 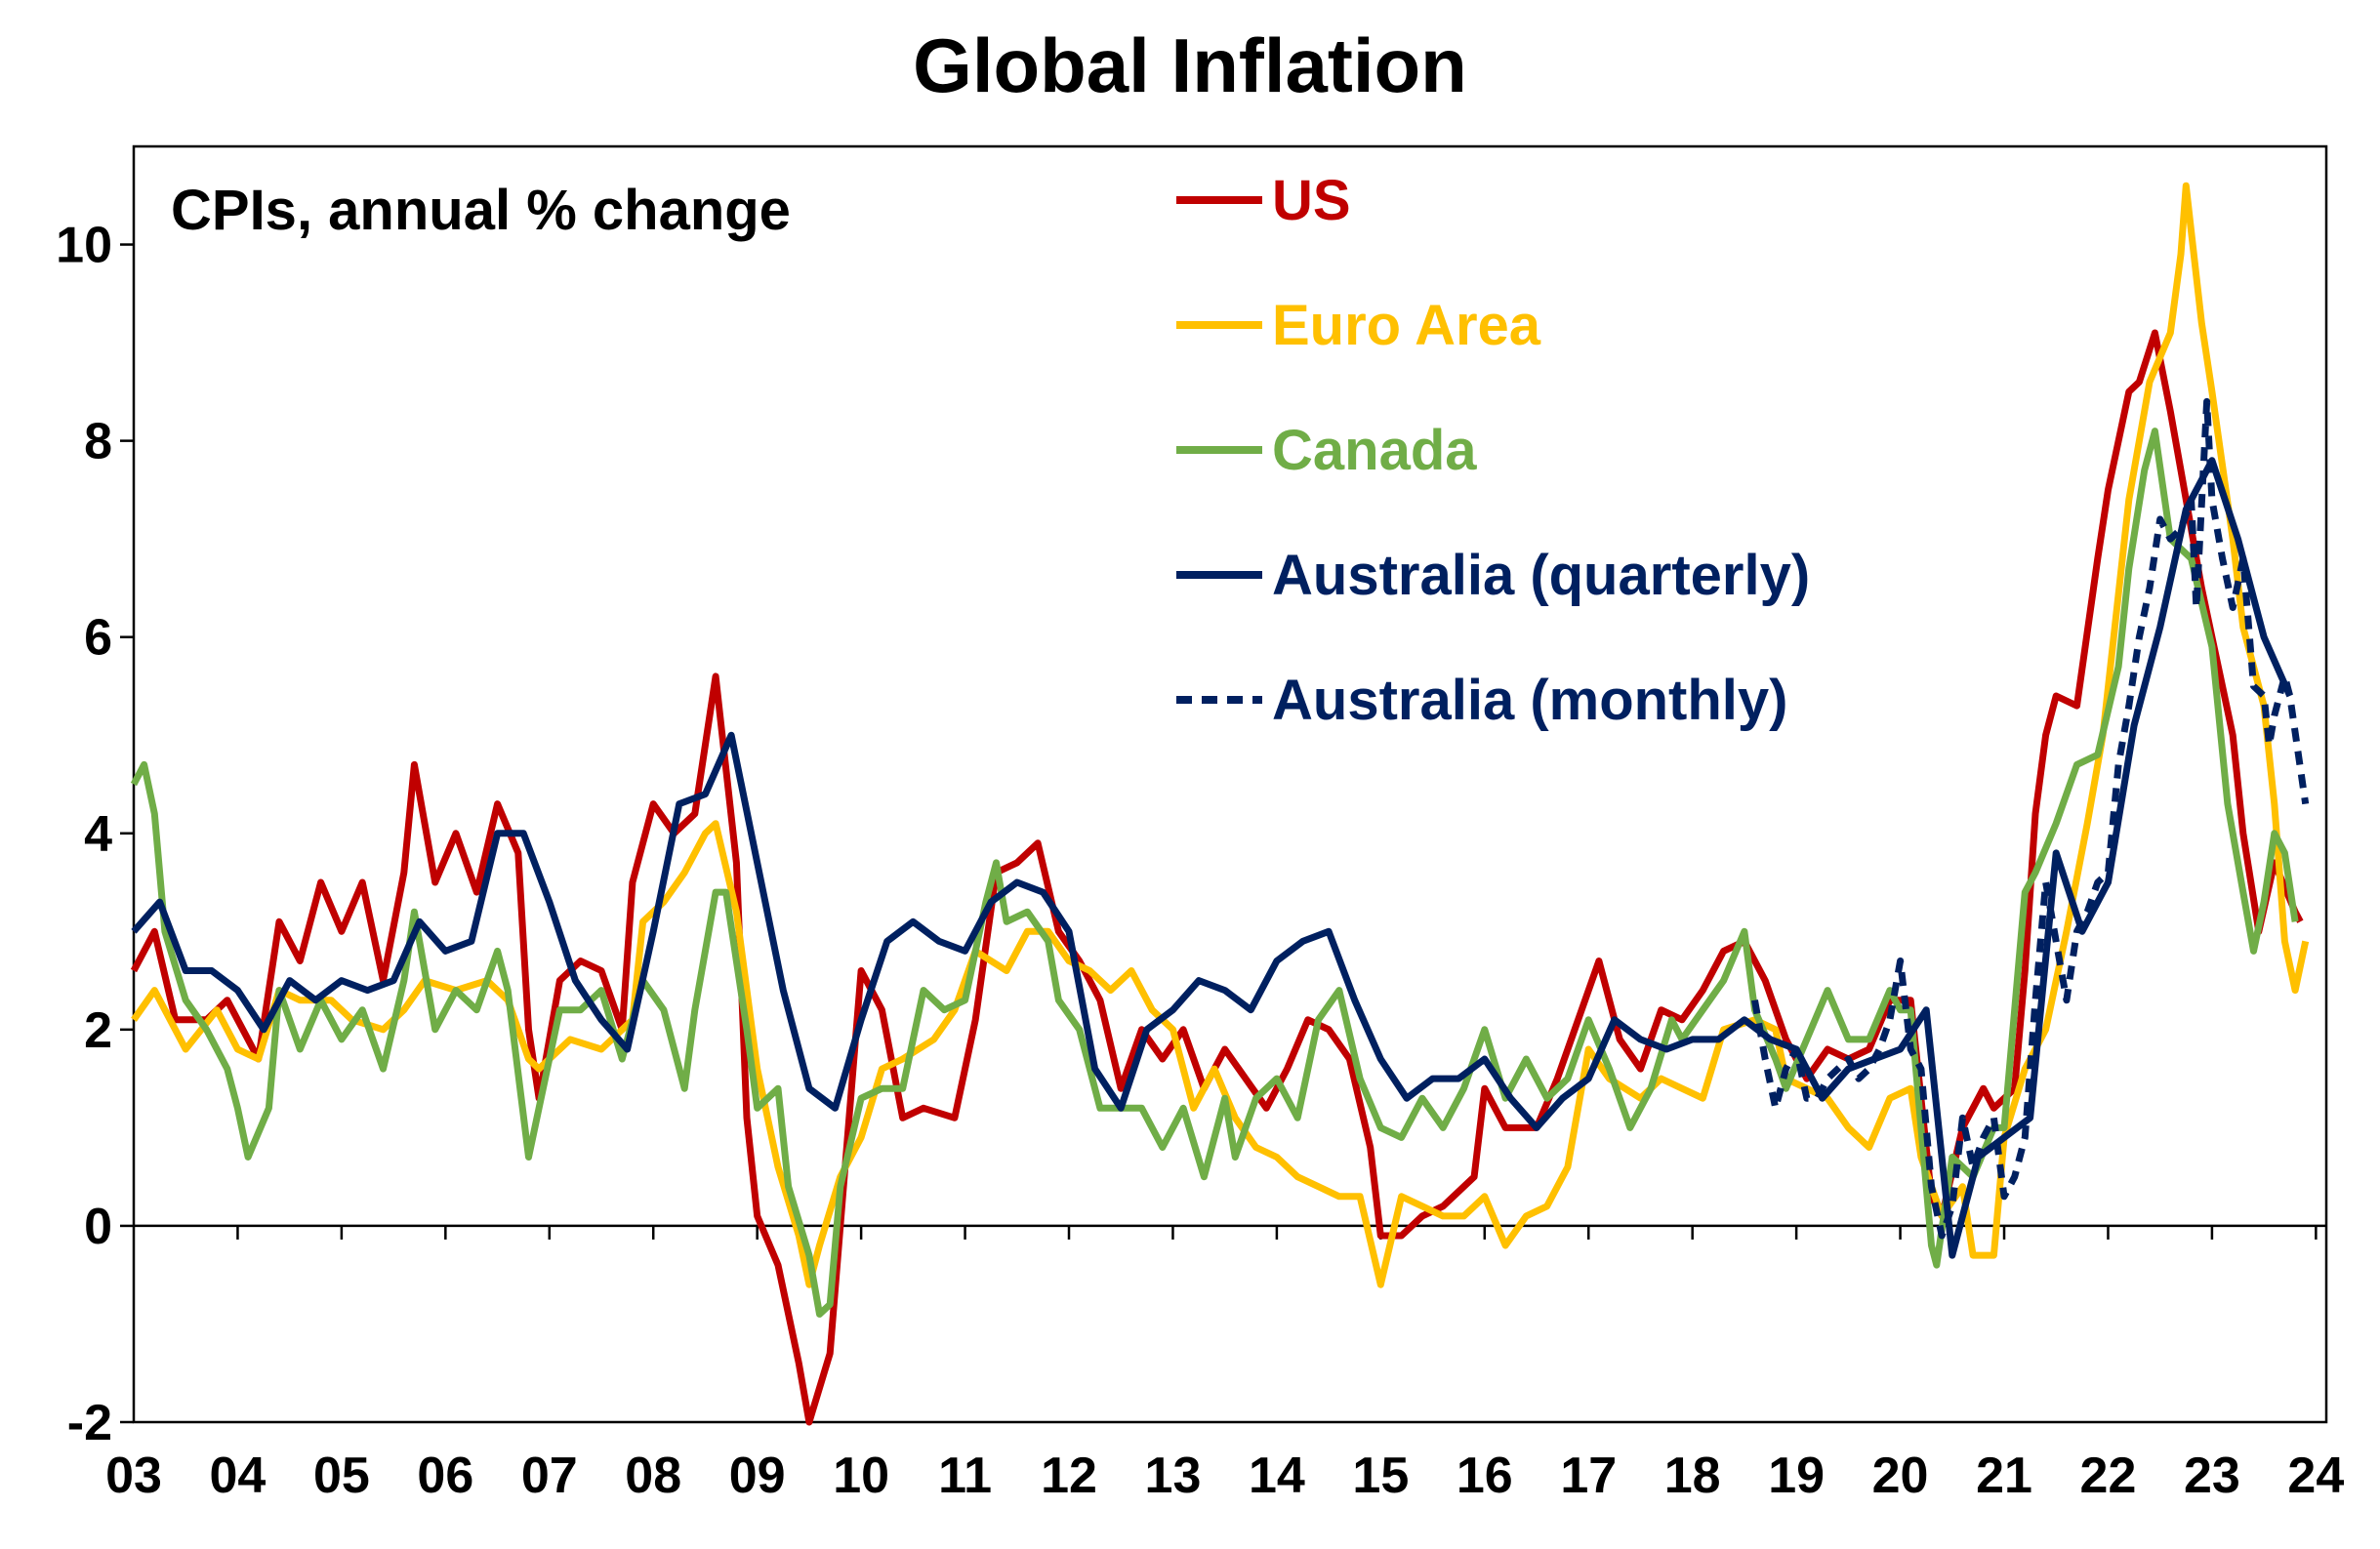 I want to click on x-tick-label: 18, so click(x=1692, y=1475).